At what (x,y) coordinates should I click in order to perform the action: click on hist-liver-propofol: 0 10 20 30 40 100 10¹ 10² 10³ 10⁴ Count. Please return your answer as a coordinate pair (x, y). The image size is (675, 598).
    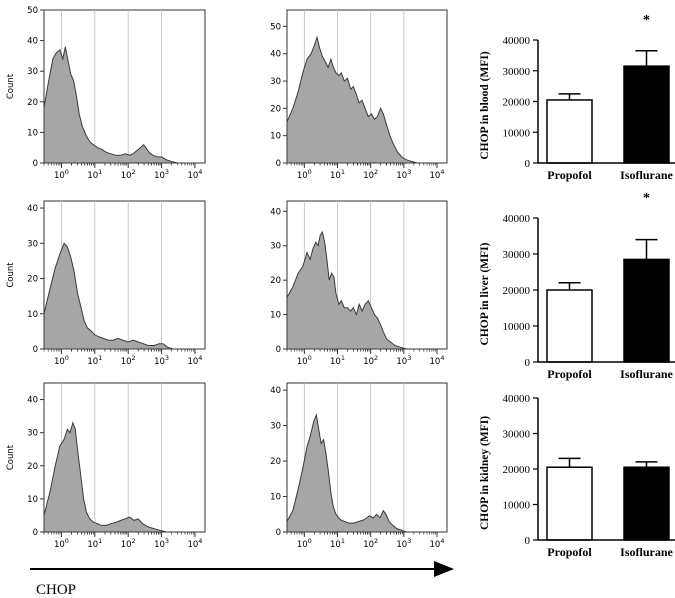
    Looking at the image, I should click on (106, 283).